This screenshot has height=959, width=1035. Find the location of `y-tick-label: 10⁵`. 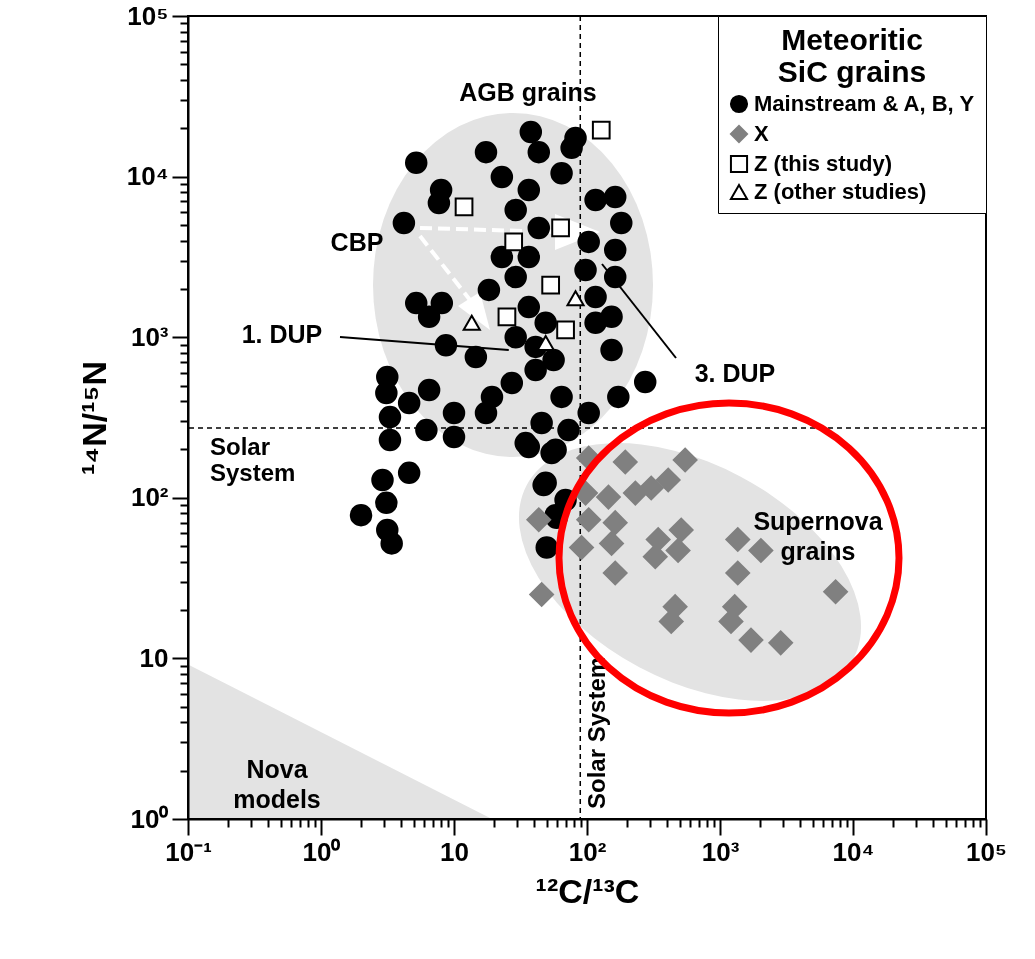

y-tick-label: 10⁵ is located at coordinates (148, 15).